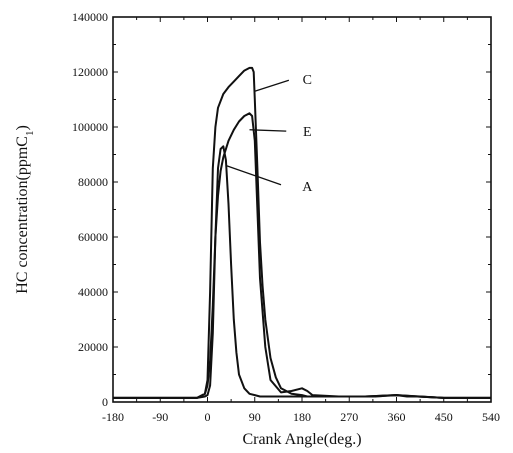 The height and width of the screenshot is (453, 513). I want to click on x-tick-label: 450, so click(444, 417).